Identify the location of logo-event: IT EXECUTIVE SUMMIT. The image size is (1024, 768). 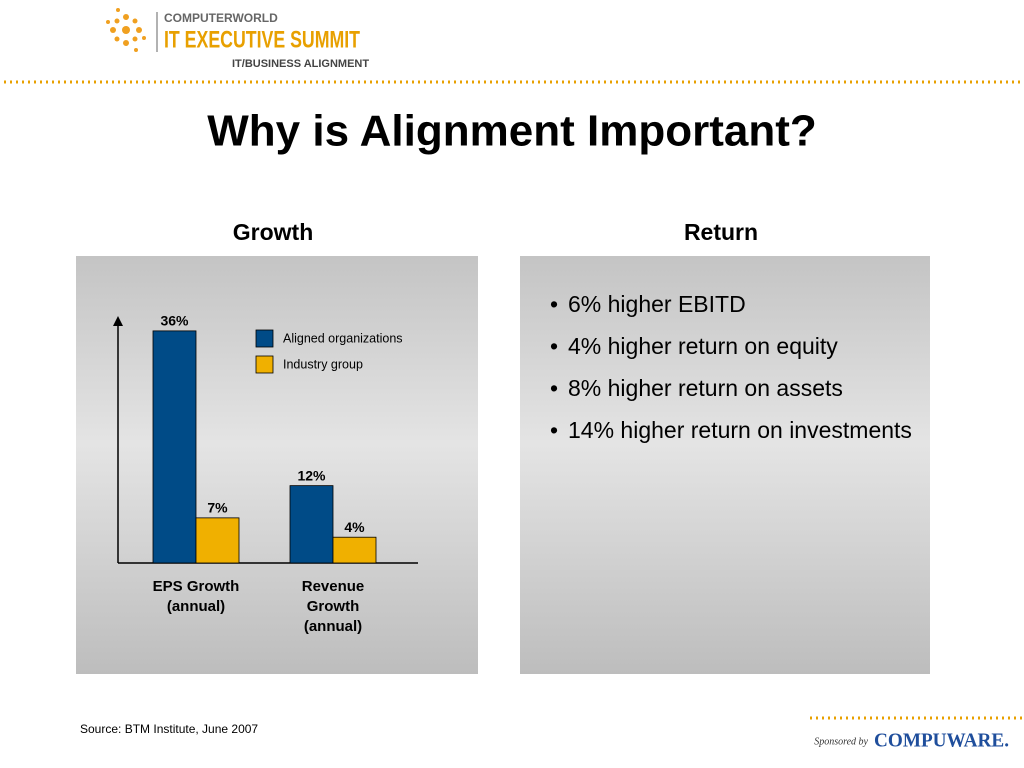
(262, 39).